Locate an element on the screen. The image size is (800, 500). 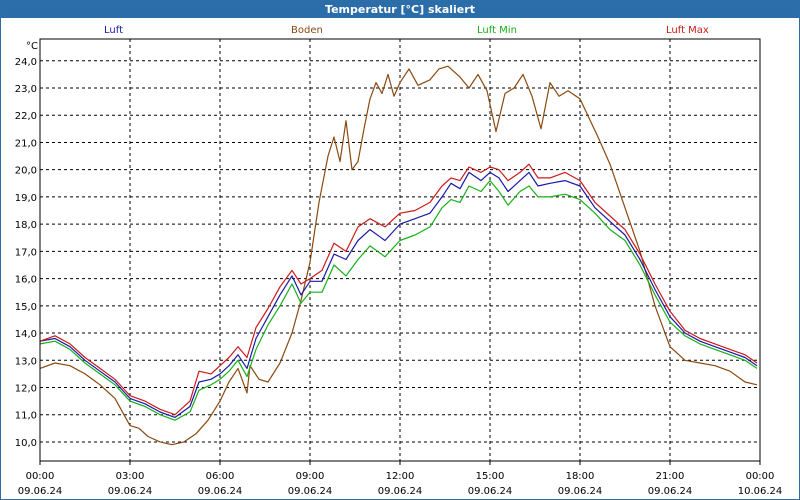
y-tick-label: 16,0 is located at coordinates (26, 280).